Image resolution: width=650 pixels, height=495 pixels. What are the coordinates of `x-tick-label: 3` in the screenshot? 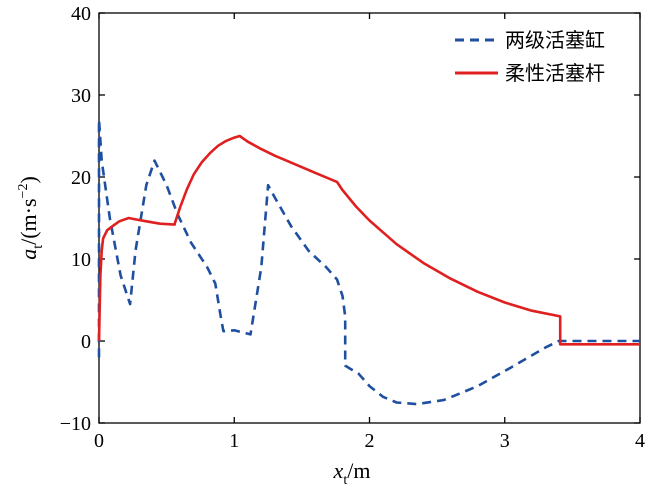 It's located at (505, 441).